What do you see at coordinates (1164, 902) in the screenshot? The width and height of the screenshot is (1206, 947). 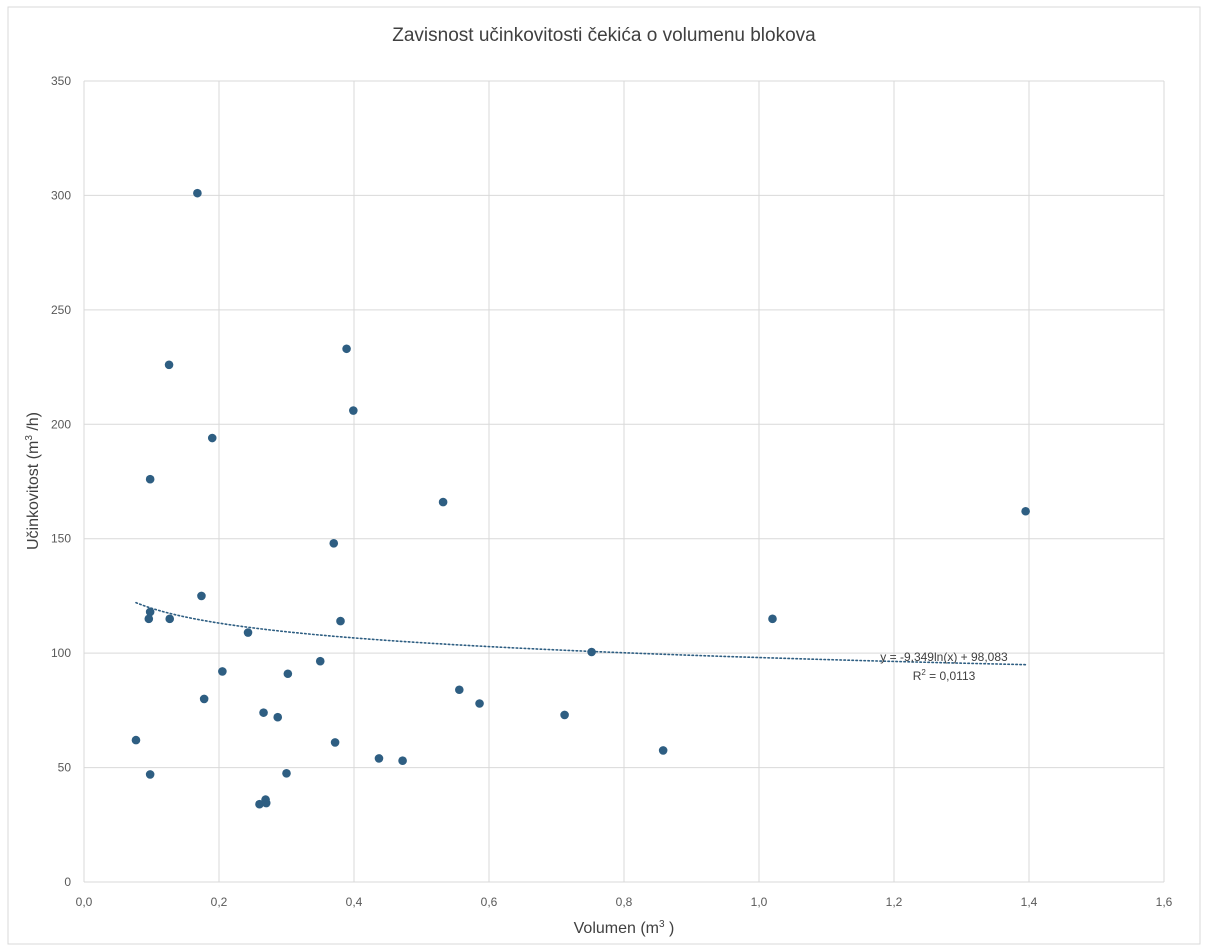 I see `x-tick-label: 1,6` at bounding box center [1164, 902].